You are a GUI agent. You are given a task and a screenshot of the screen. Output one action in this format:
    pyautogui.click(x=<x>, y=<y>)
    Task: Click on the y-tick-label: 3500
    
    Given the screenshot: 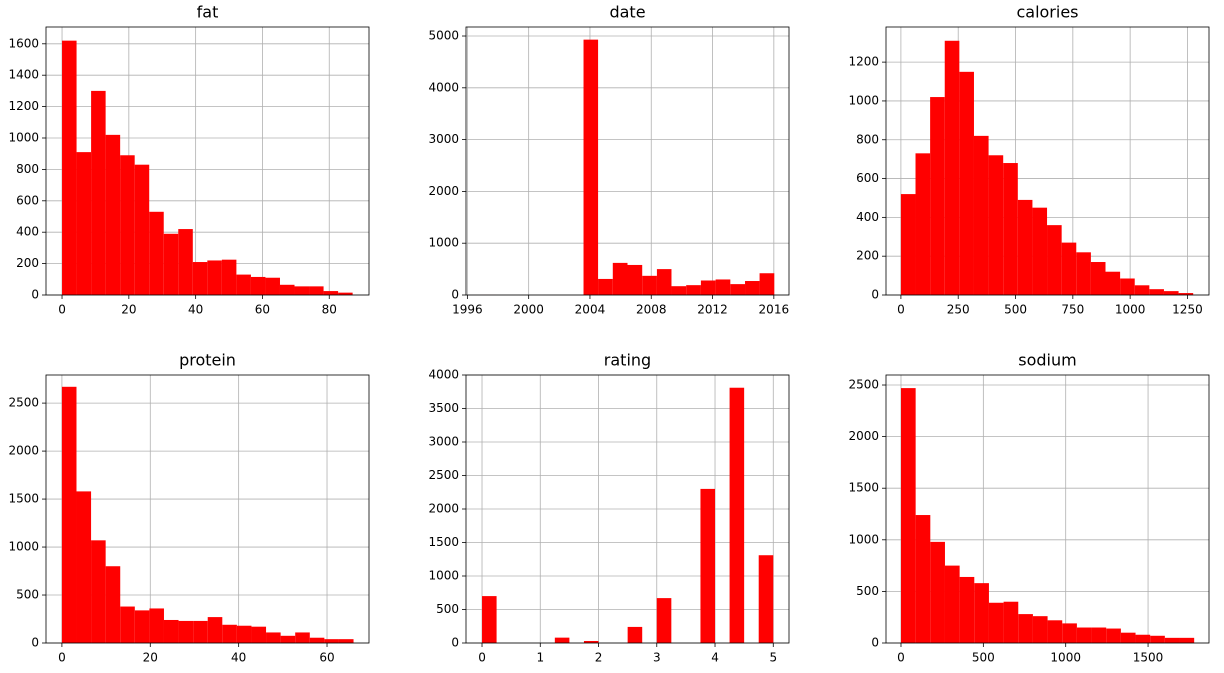 What is the action you would take?
    pyautogui.click(x=443, y=408)
    